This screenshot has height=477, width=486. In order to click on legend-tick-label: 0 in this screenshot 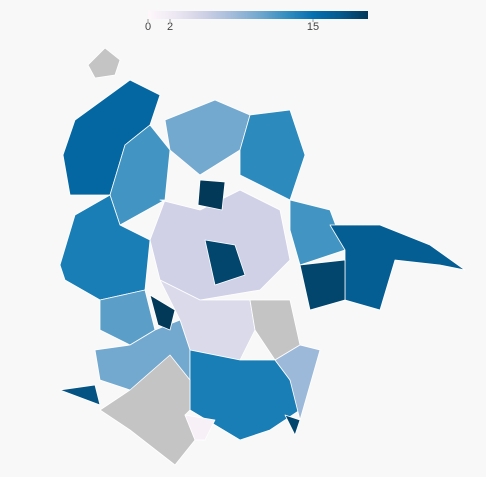, I will do `click(148, 27)`.